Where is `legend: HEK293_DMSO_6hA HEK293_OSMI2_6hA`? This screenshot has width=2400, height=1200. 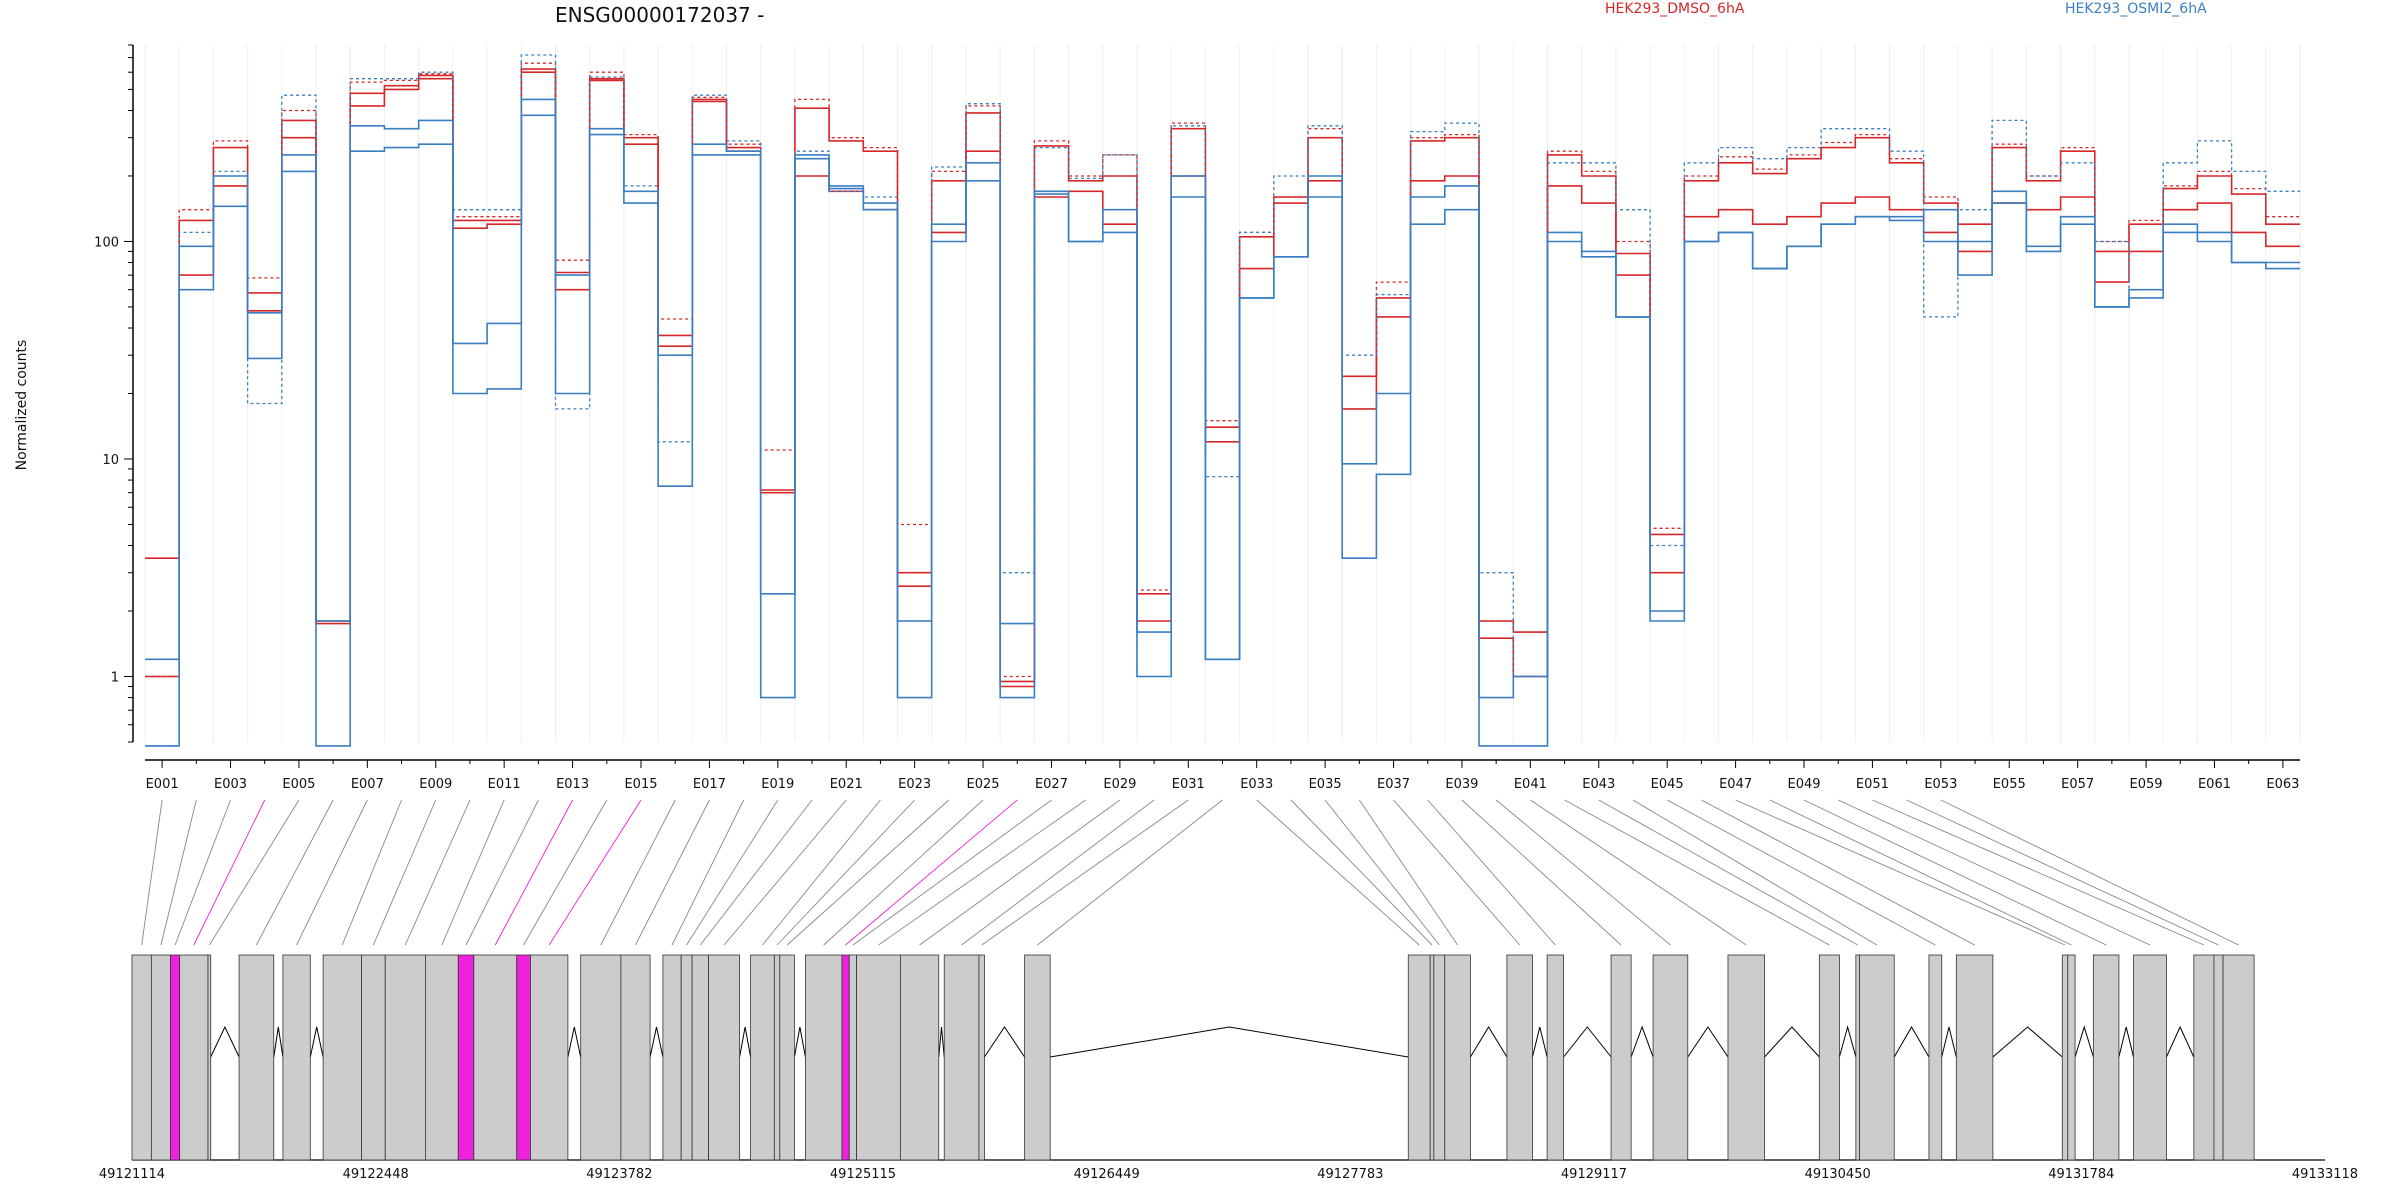
legend: HEK293_DMSO_6hA HEK293_OSMI2_6hA is located at coordinates (1906, 9).